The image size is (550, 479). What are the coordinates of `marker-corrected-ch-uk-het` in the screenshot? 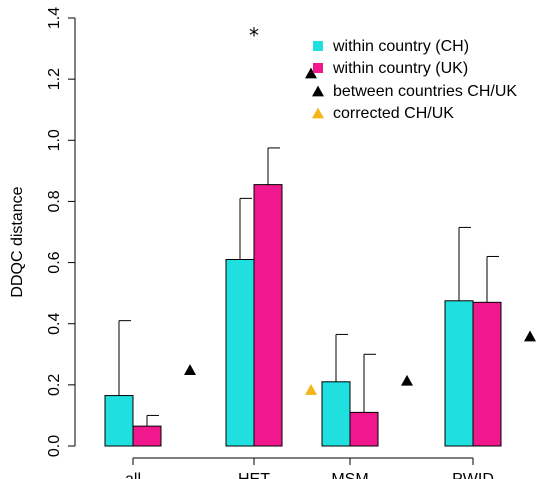 It's located at (311, 389).